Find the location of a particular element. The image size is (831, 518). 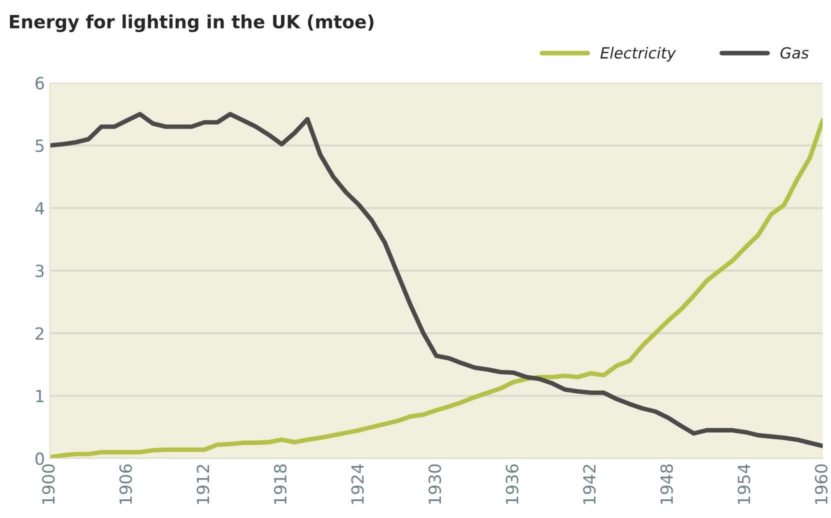

y-tick-label: 1 is located at coordinates (40, 396).